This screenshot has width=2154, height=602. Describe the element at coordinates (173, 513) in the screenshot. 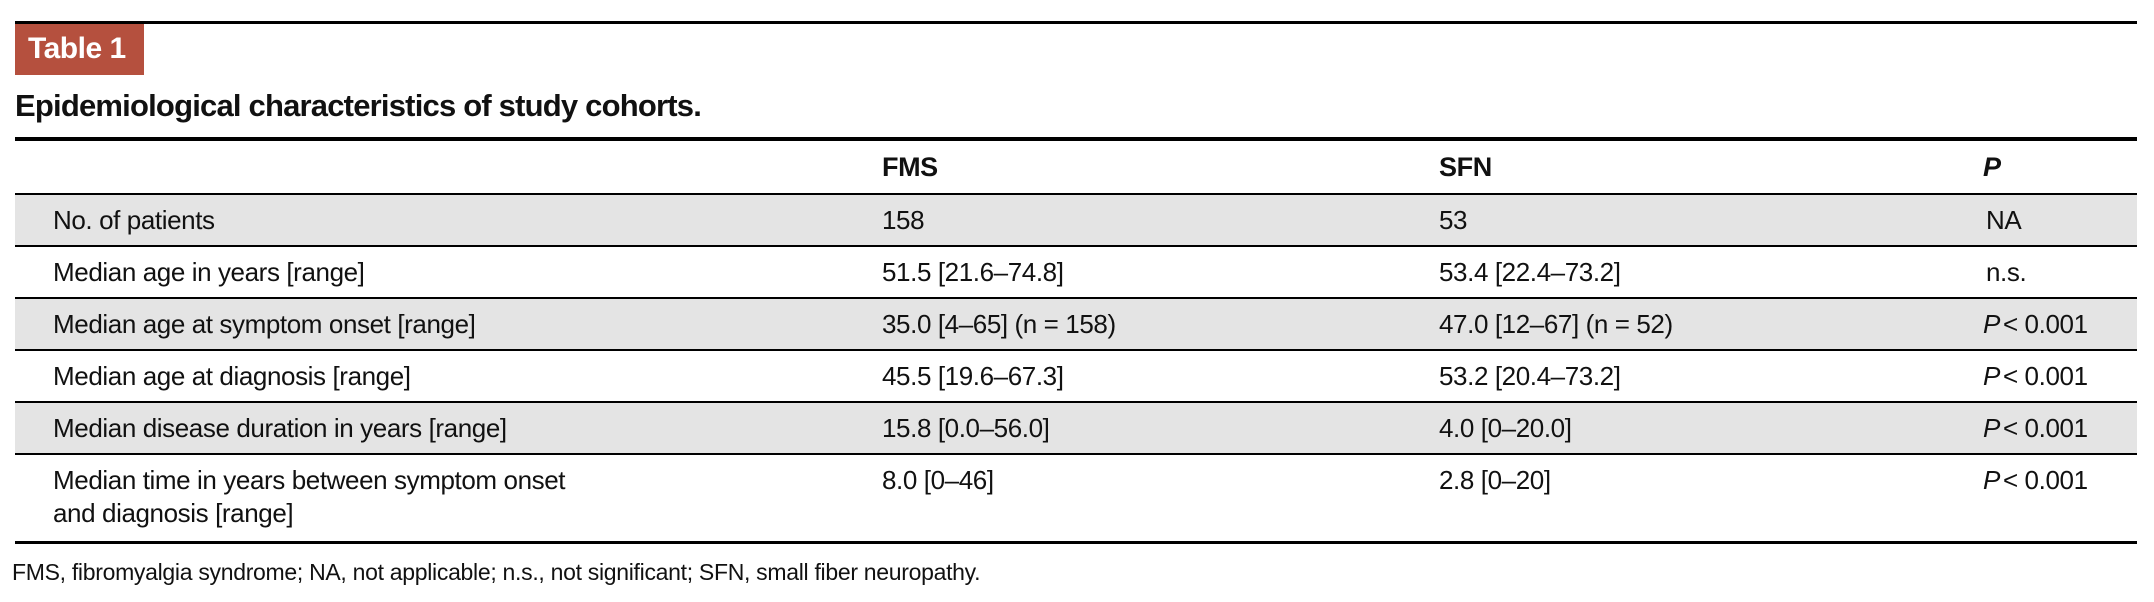

I see `row-label-line2: and diagnosis [range]` at that location.